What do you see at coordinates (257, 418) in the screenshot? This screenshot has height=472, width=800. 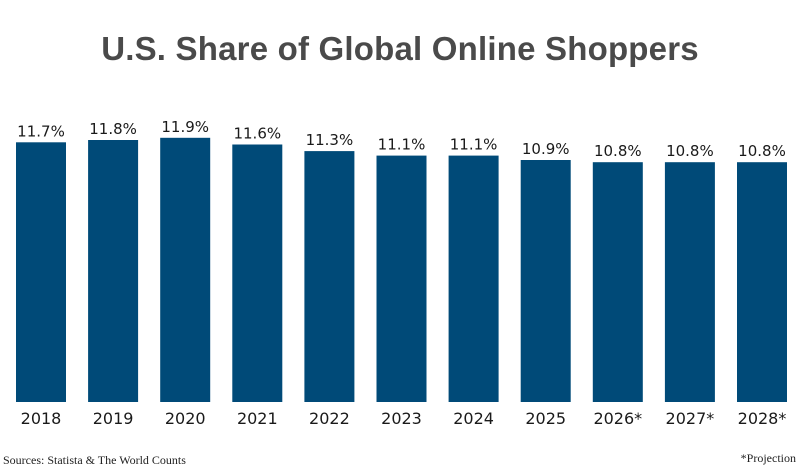 I see `x-tick-label: 2021` at bounding box center [257, 418].